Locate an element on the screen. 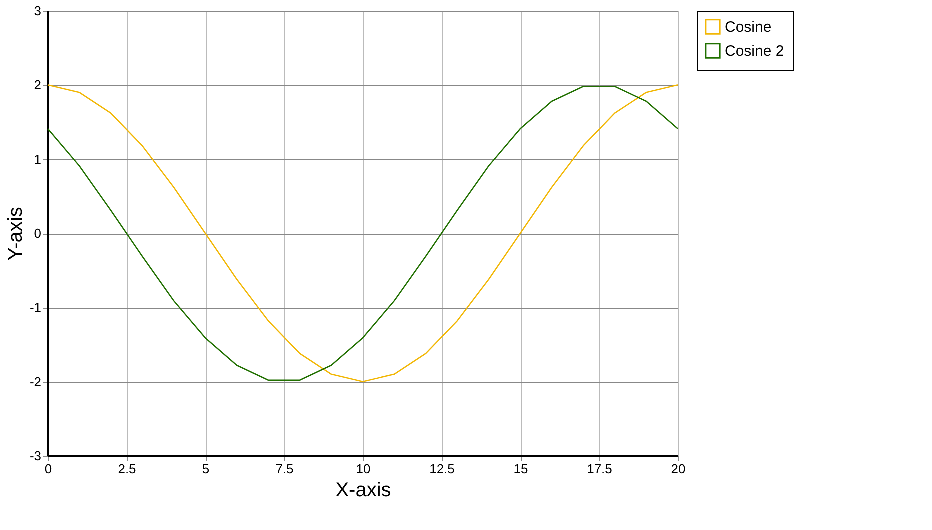 The width and height of the screenshot is (932, 530). y-tick-label: -2 is located at coordinates (36, 382).